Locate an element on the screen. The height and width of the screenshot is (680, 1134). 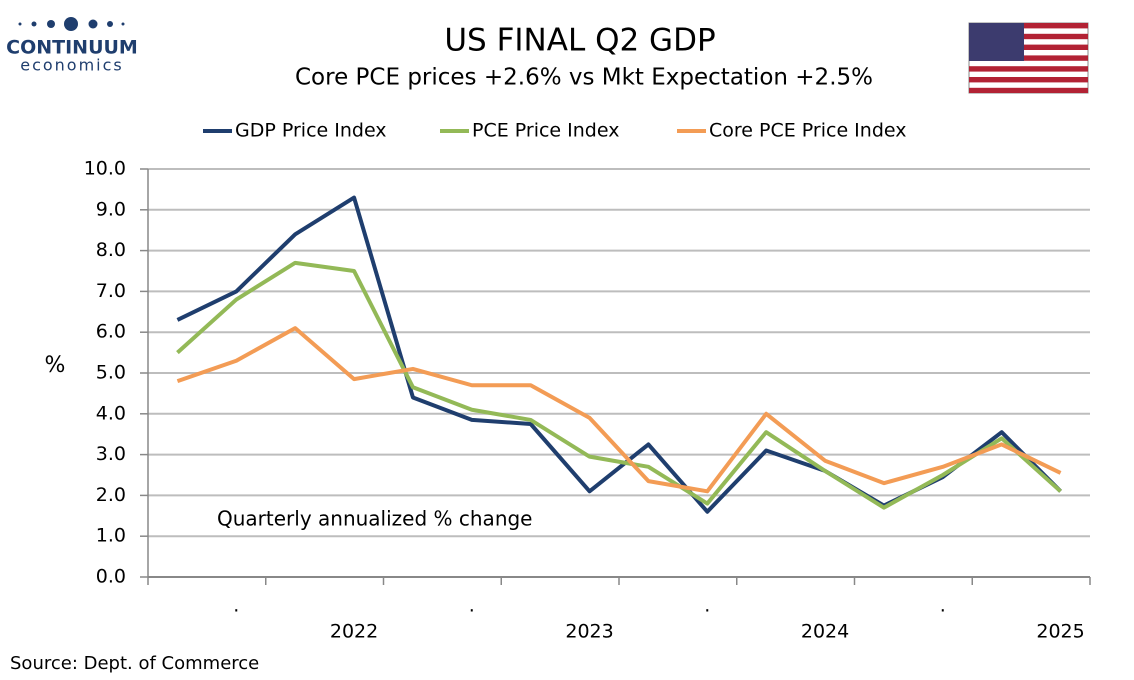
y-tick-label: 5.0 is located at coordinates (111, 373).